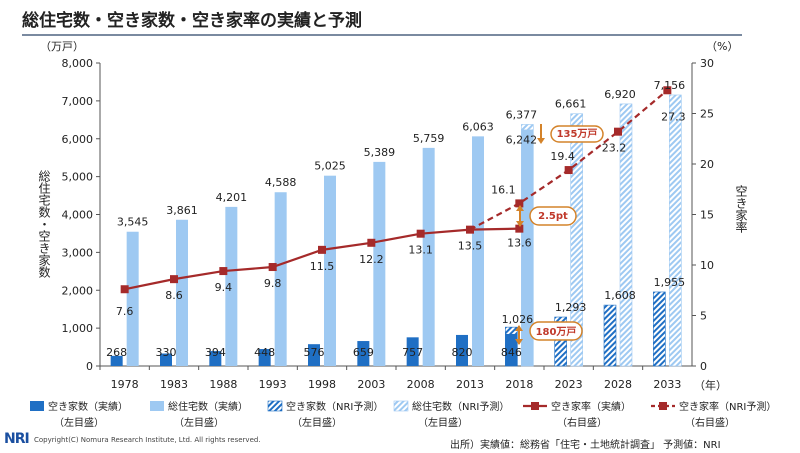 The height and width of the screenshot is (453, 800). Describe the element at coordinates (707, 63) in the screenshot. I see `right-tick-label: 30` at that location.